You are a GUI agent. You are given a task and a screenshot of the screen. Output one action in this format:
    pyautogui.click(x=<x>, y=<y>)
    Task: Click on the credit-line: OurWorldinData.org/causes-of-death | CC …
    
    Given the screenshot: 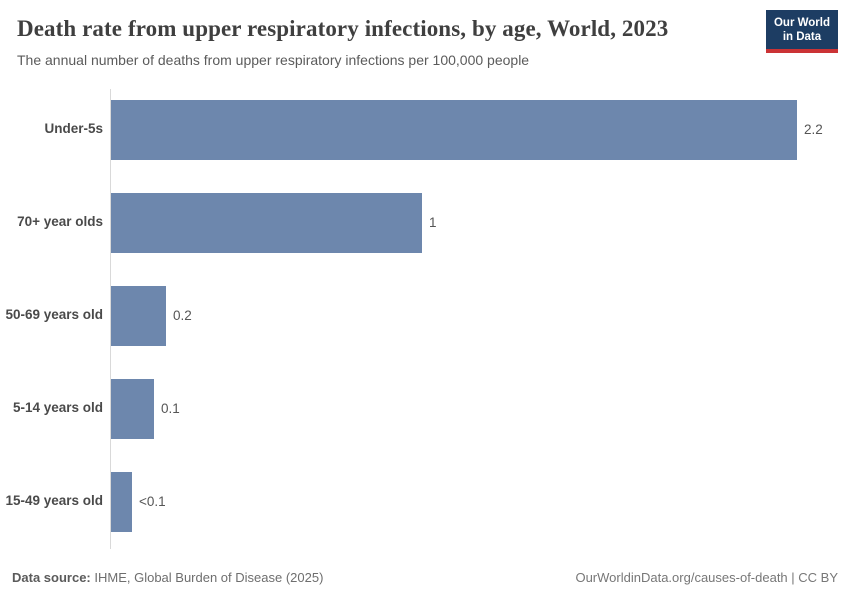 What is the action you would take?
    pyautogui.click(x=706, y=577)
    